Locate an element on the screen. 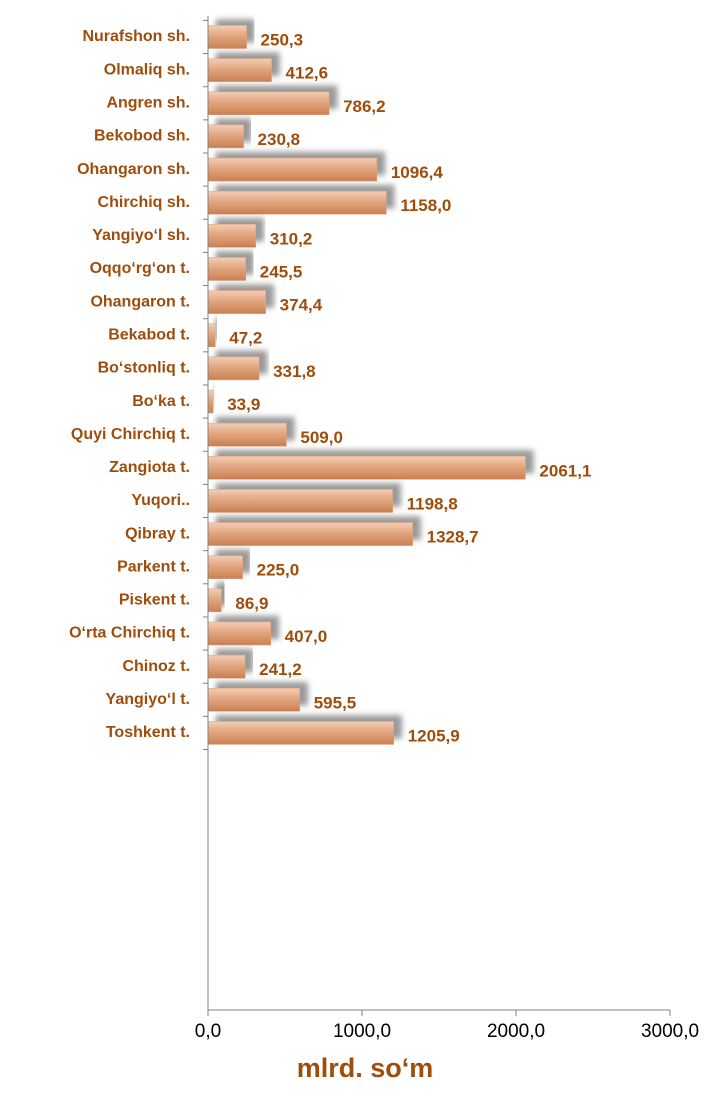  value-label: 2061,1 is located at coordinates (565, 470).